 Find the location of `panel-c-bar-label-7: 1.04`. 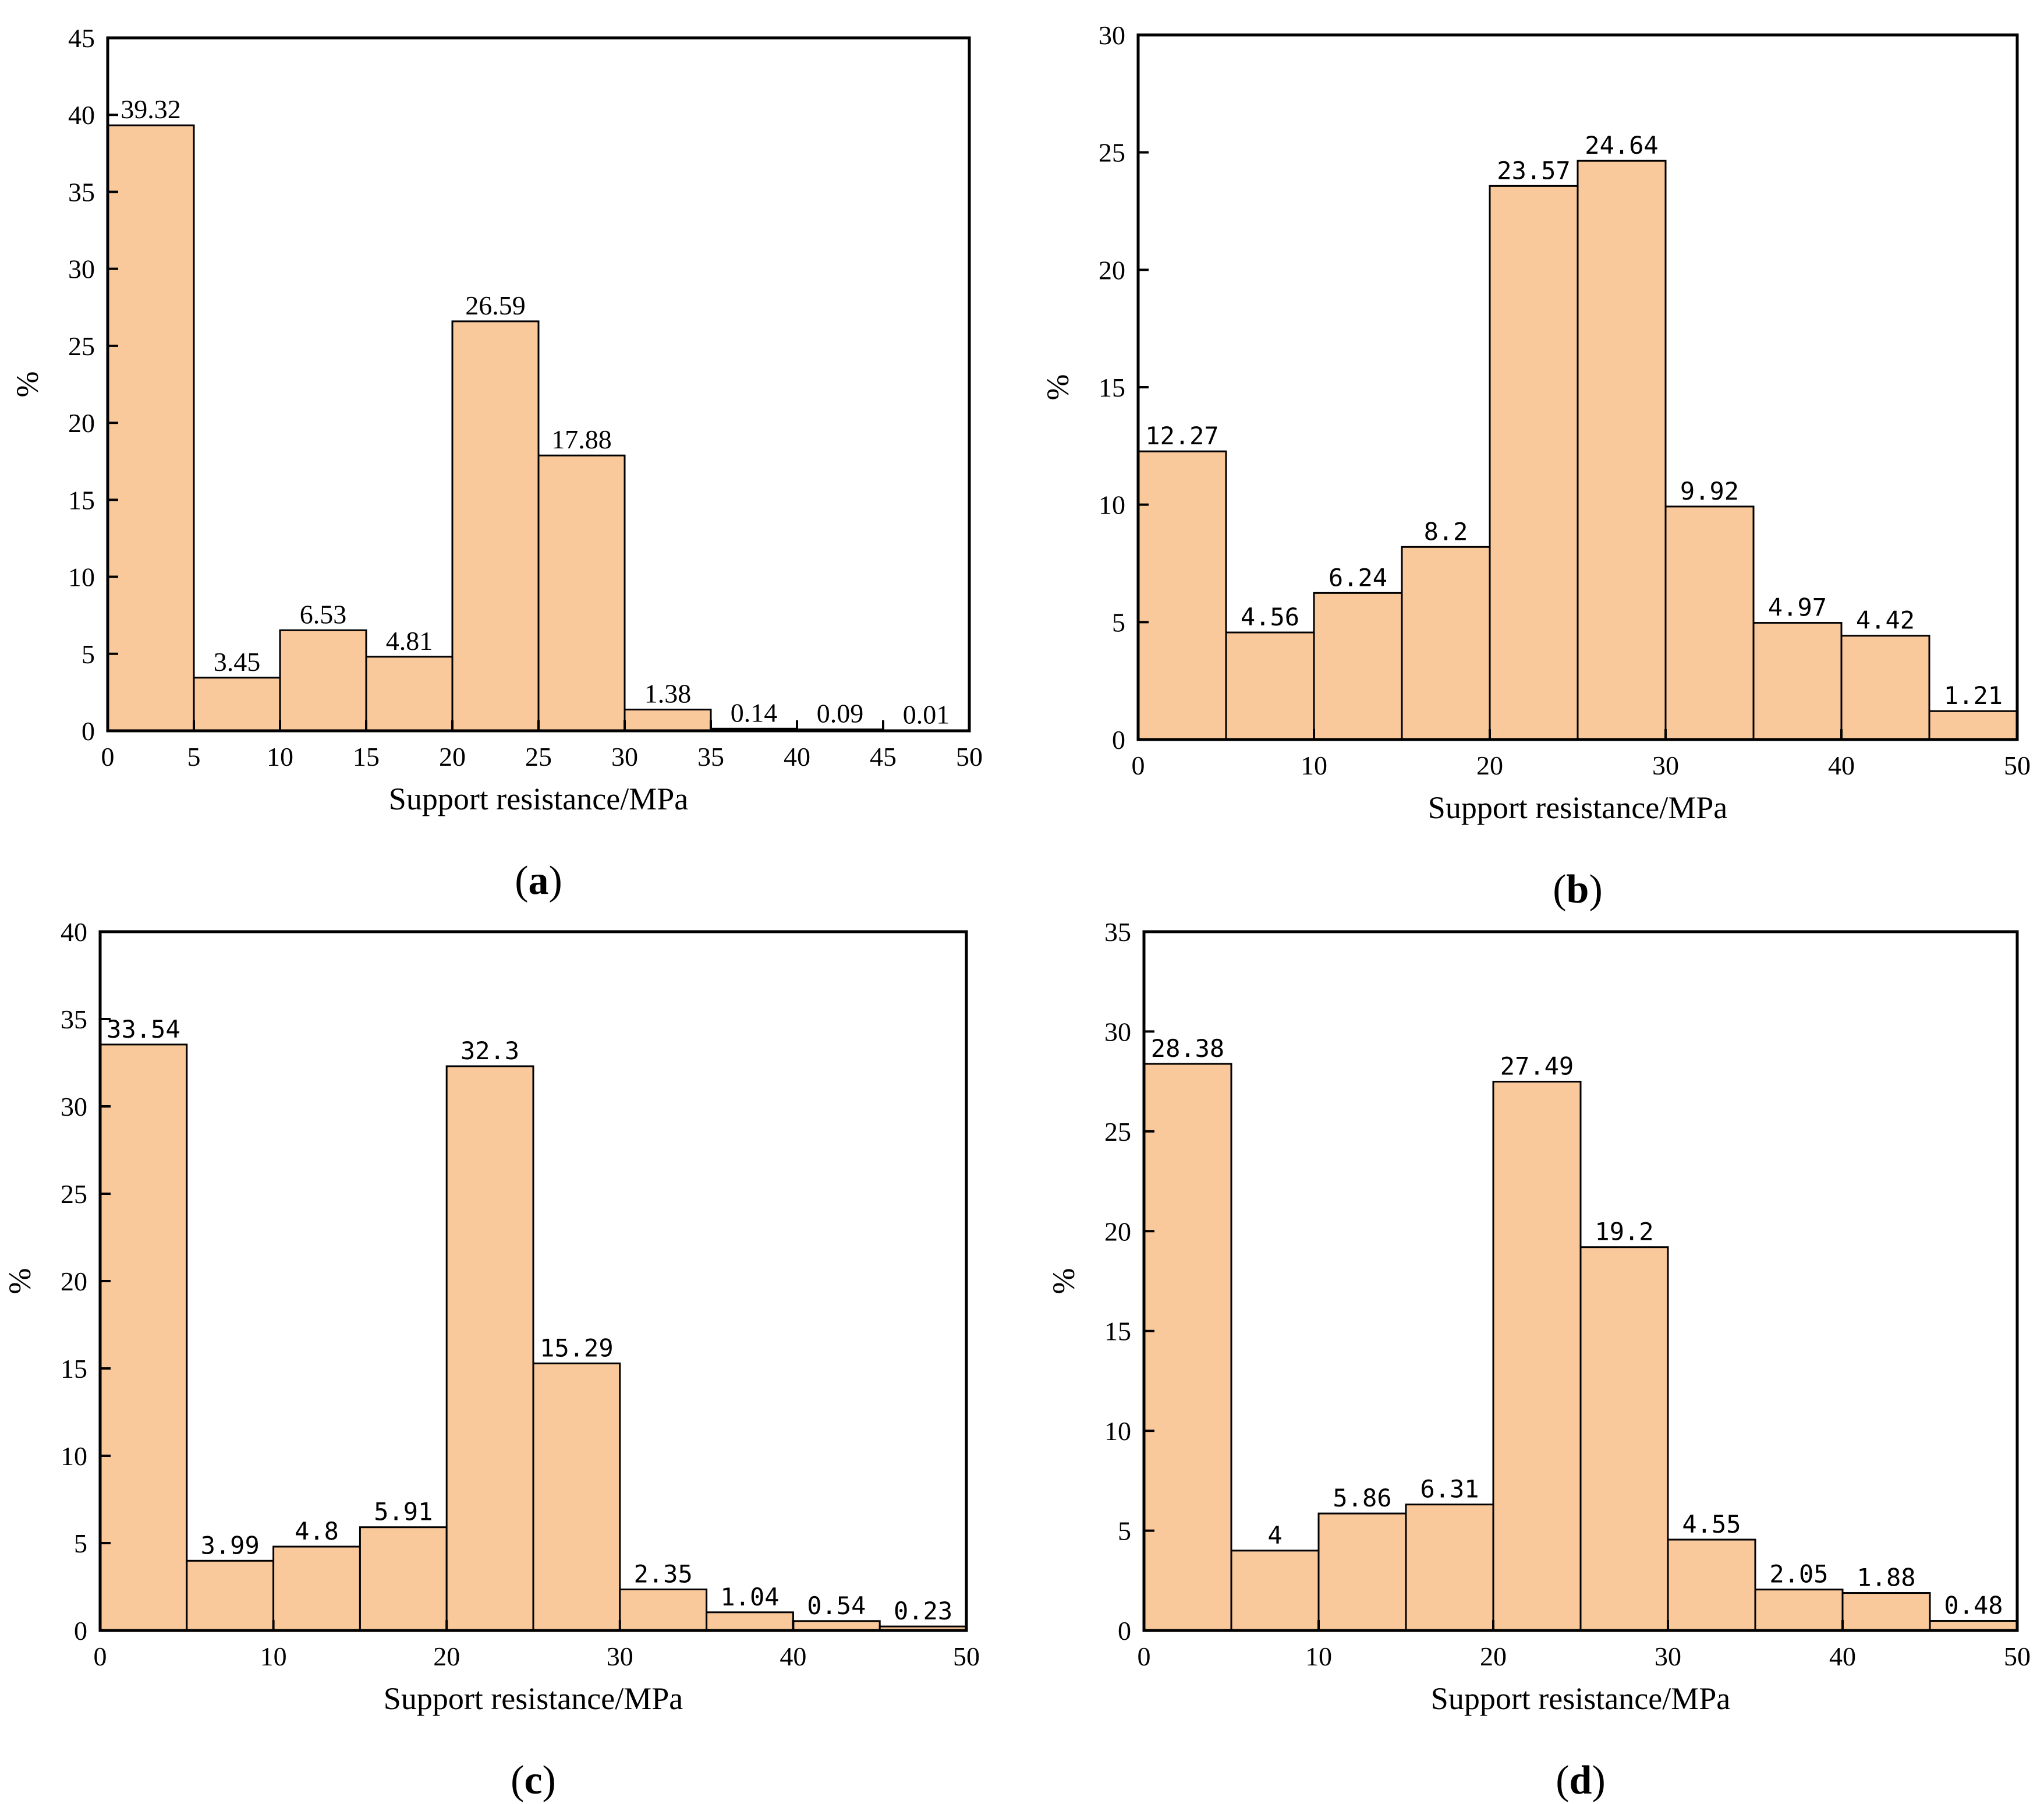

panel-c-bar-label-7: 1.04 is located at coordinates (749, 1597).